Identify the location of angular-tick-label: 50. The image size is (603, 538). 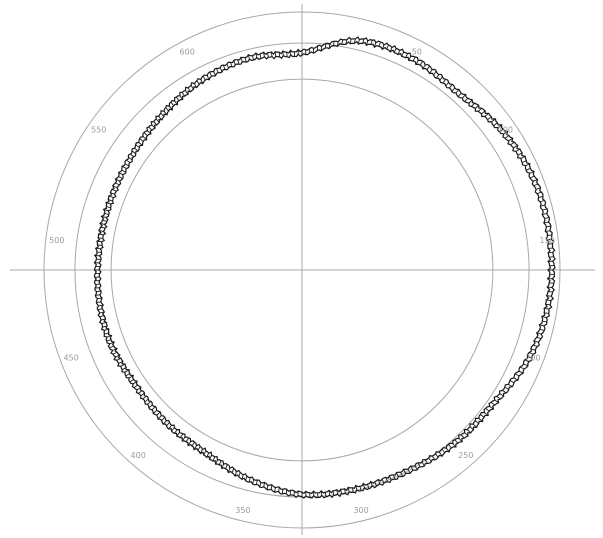
(417, 51).